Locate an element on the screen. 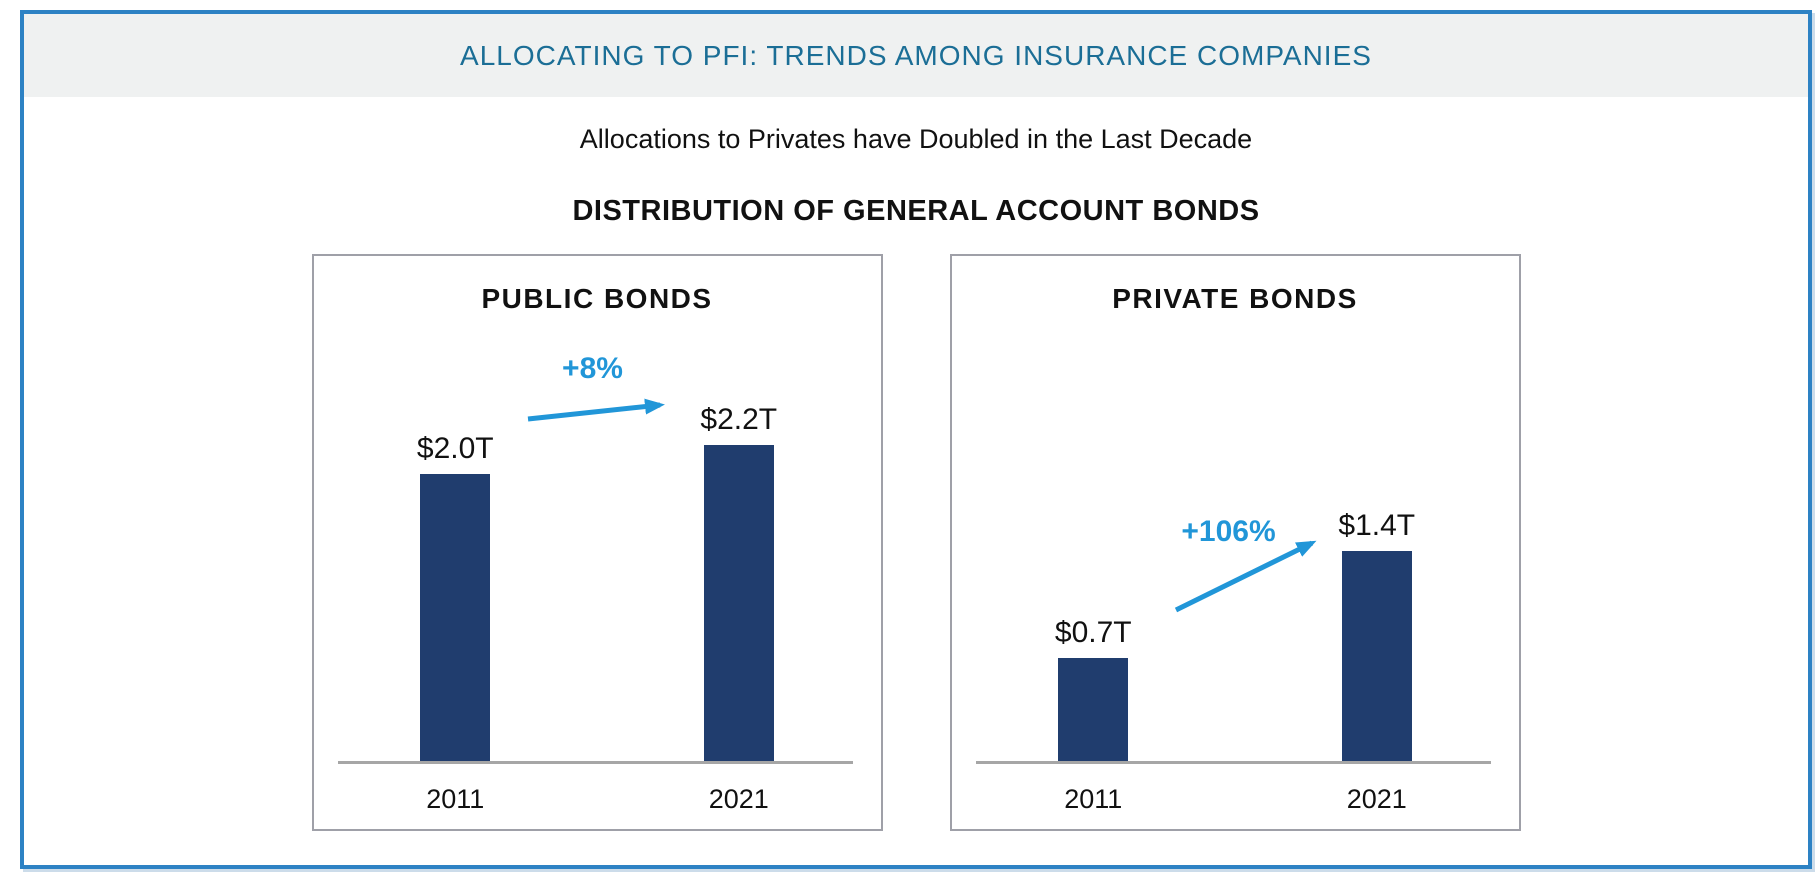 This screenshot has width=1817, height=882. chart-title: DISTRIBUTION OF GENERAL ACCOUNT BONDS is located at coordinates (916, 211).